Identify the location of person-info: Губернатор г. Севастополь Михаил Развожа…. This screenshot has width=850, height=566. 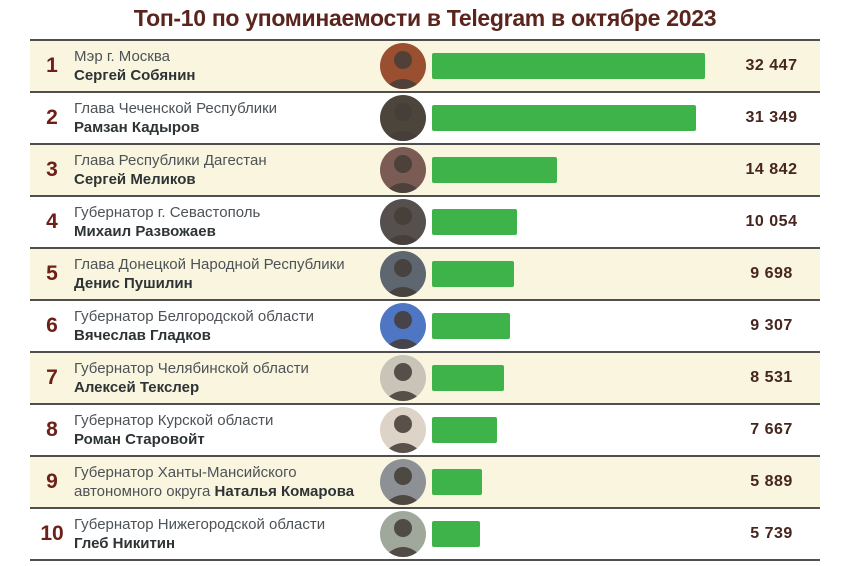
(219, 222).